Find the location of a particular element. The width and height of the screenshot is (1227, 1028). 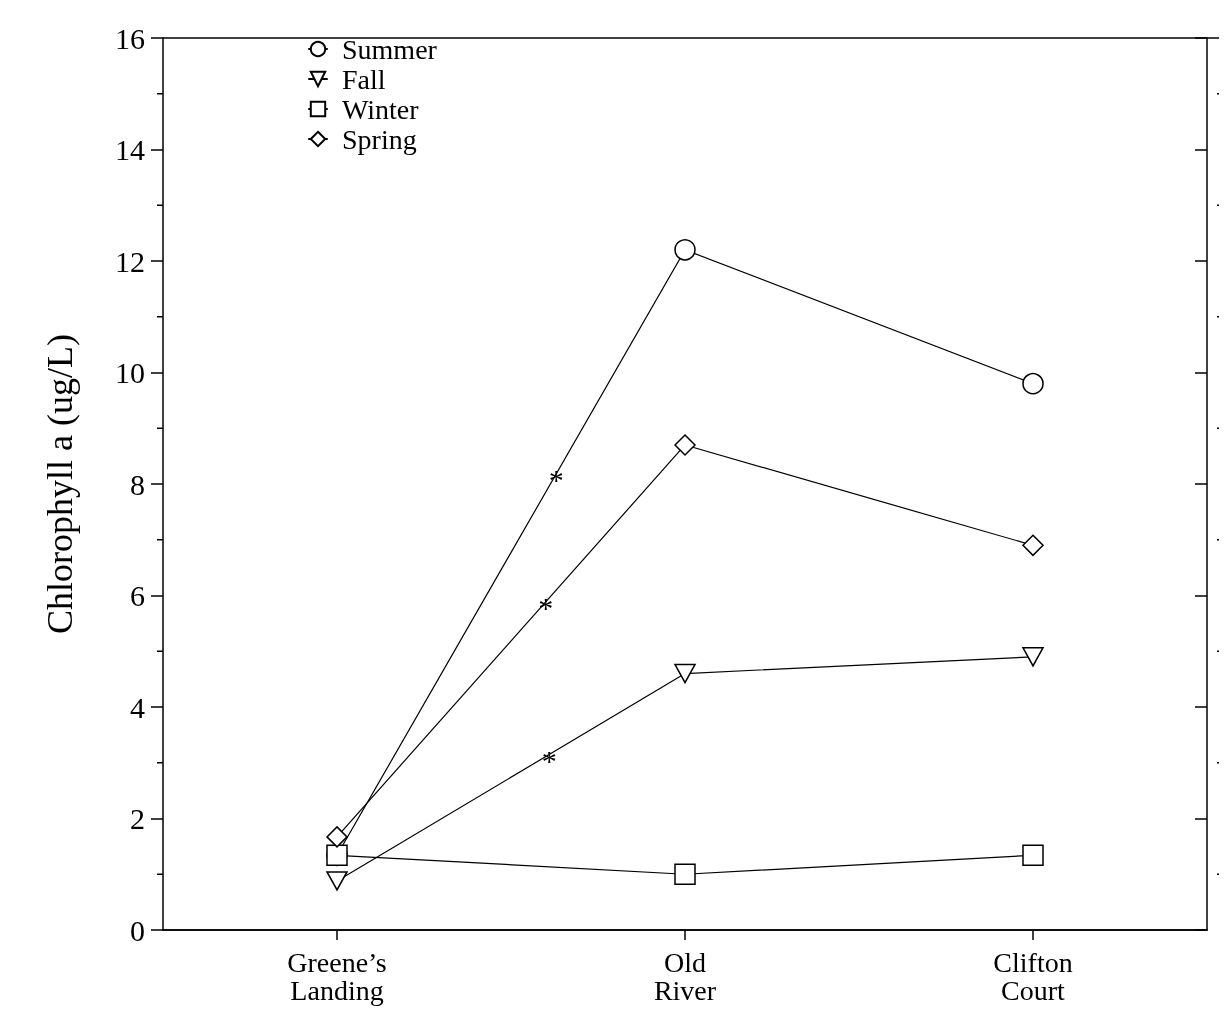

y-tick-label: 4 is located at coordinates (137, 707).